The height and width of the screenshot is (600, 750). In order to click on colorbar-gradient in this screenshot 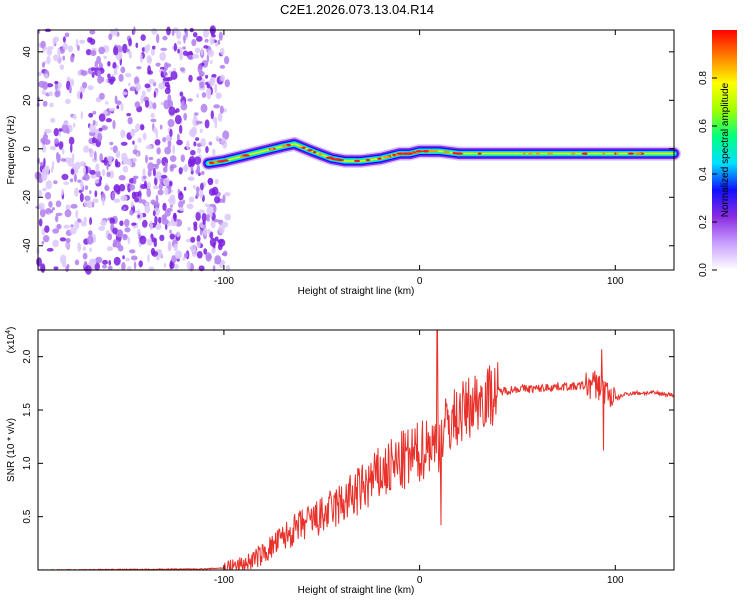, I will do `click(724, 150)`.